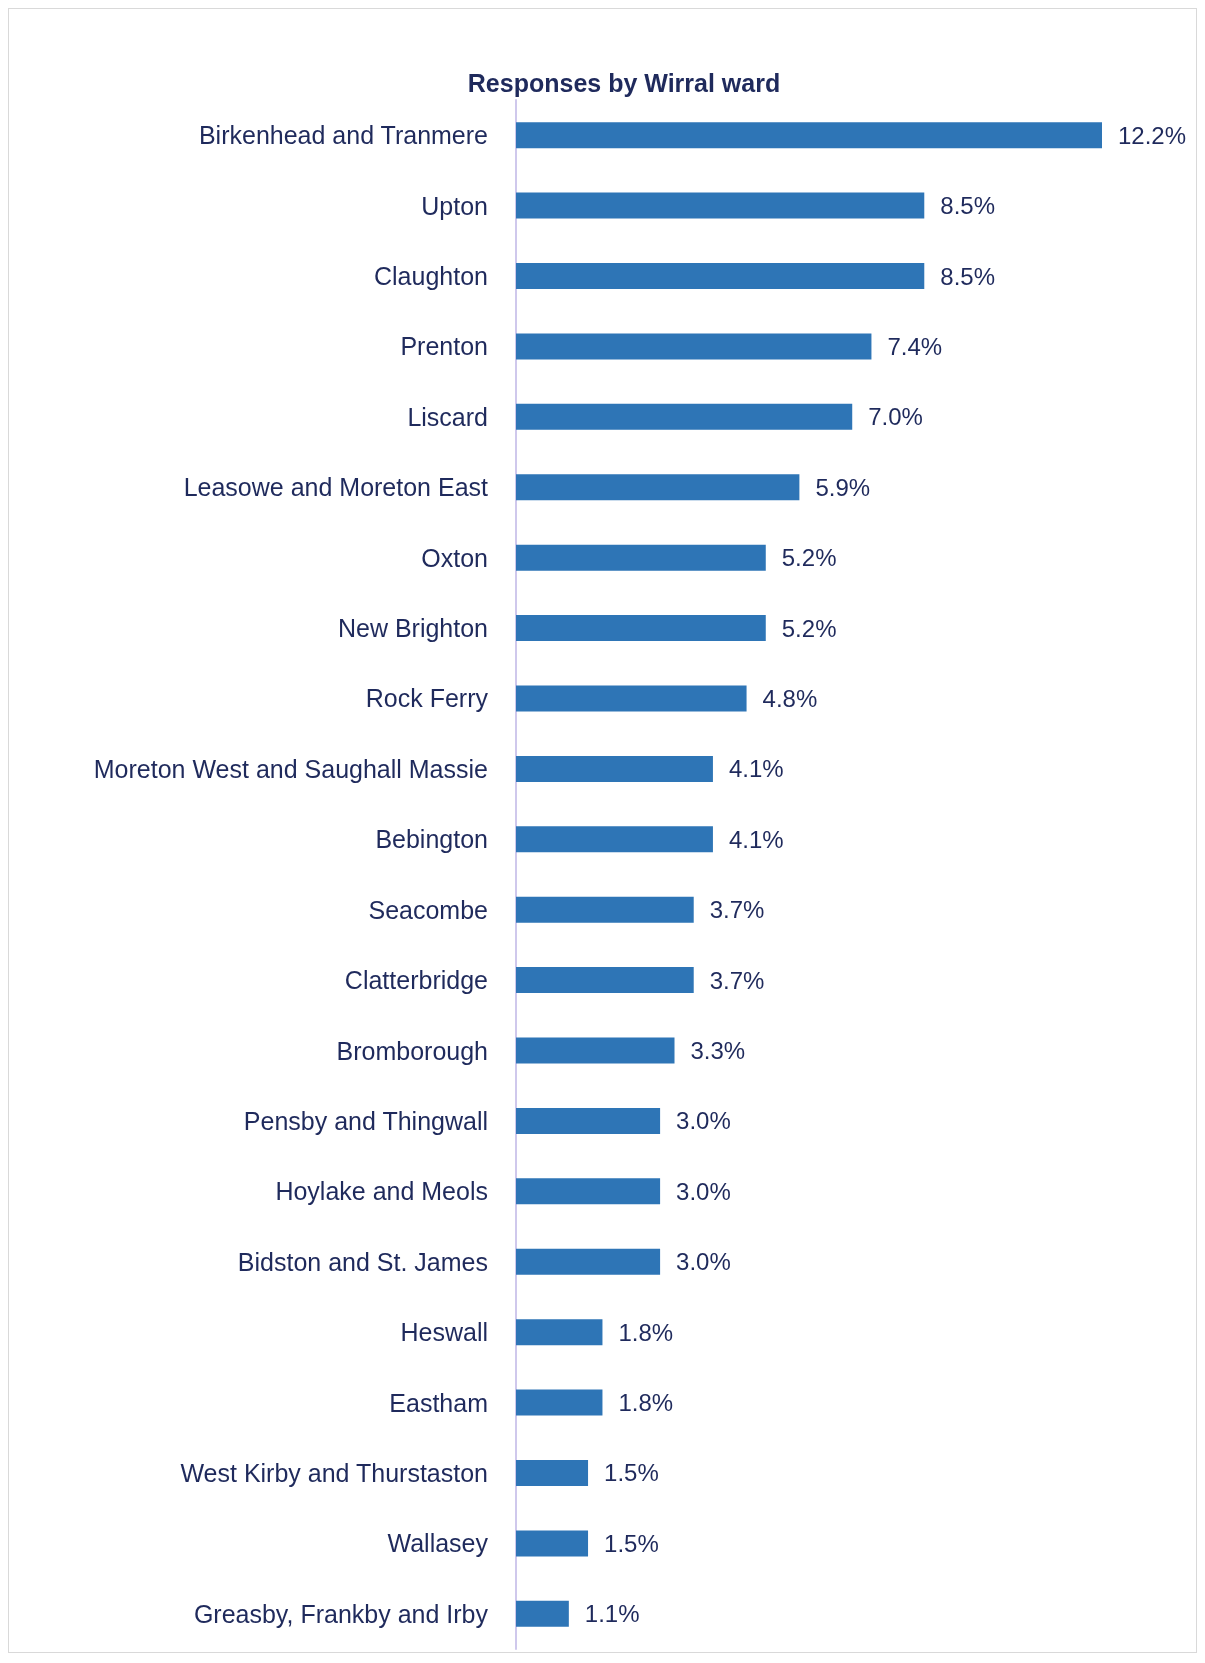  Describe the element at coordinates (1152, 135) in the screenshot. I see `data-label: 12.2%` at that location.